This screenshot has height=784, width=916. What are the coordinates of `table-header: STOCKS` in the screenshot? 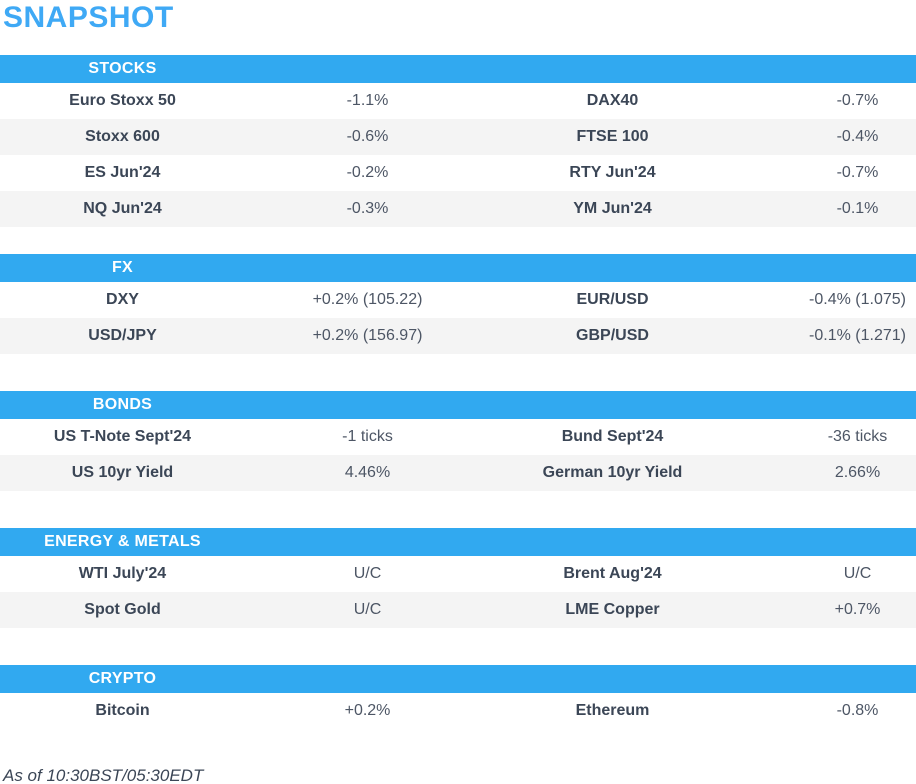 It's located at (458, 69).